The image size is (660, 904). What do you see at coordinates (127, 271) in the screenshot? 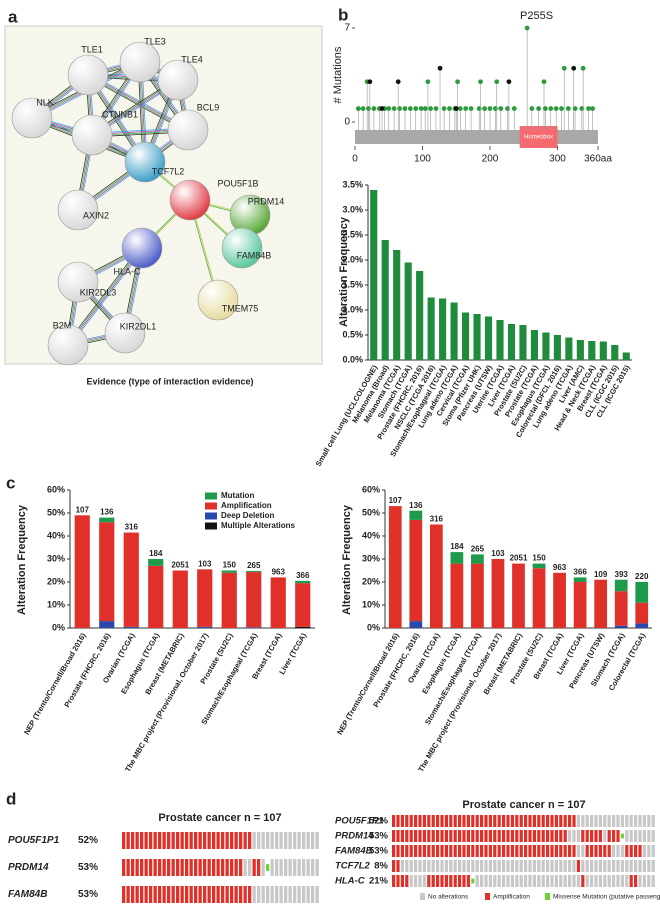
I see `node-label: HLA-C` at bounding box center [127, 271].